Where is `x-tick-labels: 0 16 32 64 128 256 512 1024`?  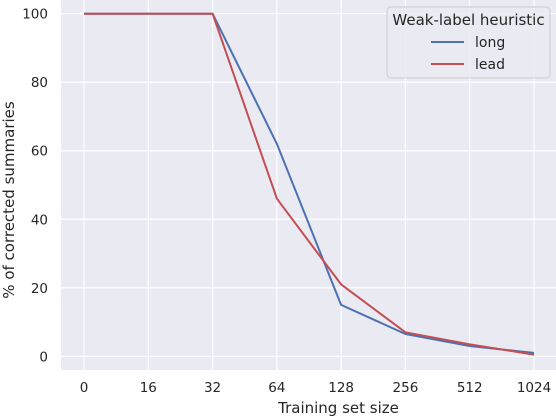 x-tick-labels: 0 16 32 64 128 256 512 1024 is located at coordinates (315, 388).